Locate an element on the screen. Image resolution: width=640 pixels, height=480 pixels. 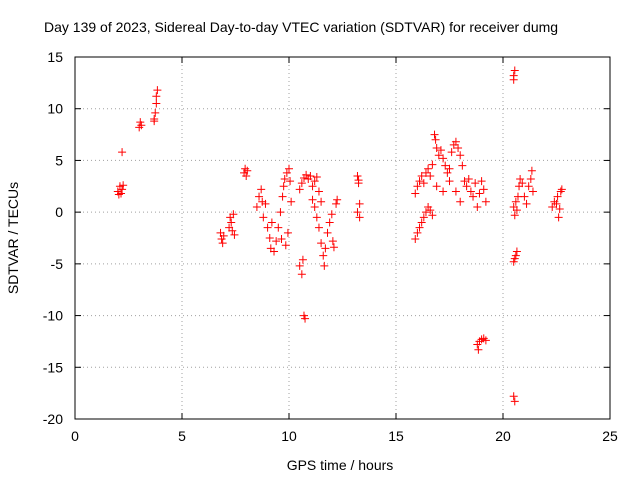
x-tick-label: 15 is located at coordinates (396, 436).